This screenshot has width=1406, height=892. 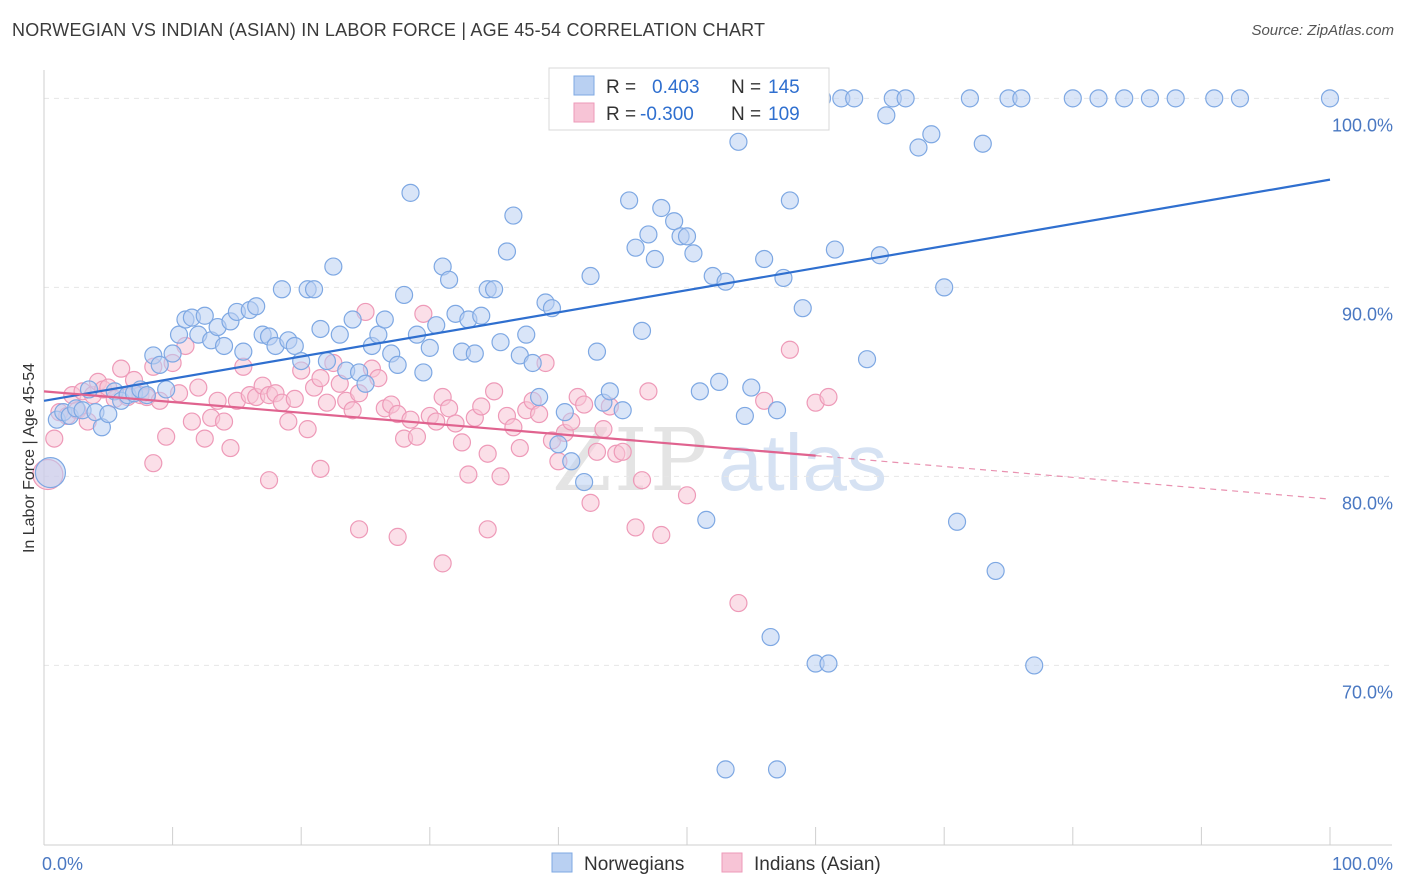 I want to click on y-tick-label: 70.0%, so click(x=1367, y=692).